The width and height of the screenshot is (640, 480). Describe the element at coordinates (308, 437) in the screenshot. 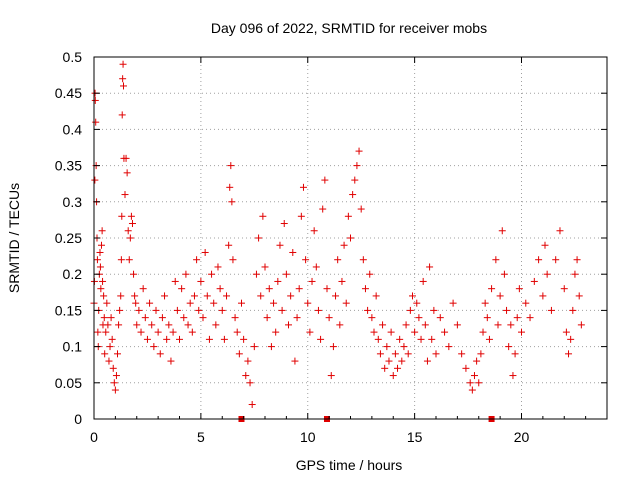

I see `x-tick-label: 10` at that location.